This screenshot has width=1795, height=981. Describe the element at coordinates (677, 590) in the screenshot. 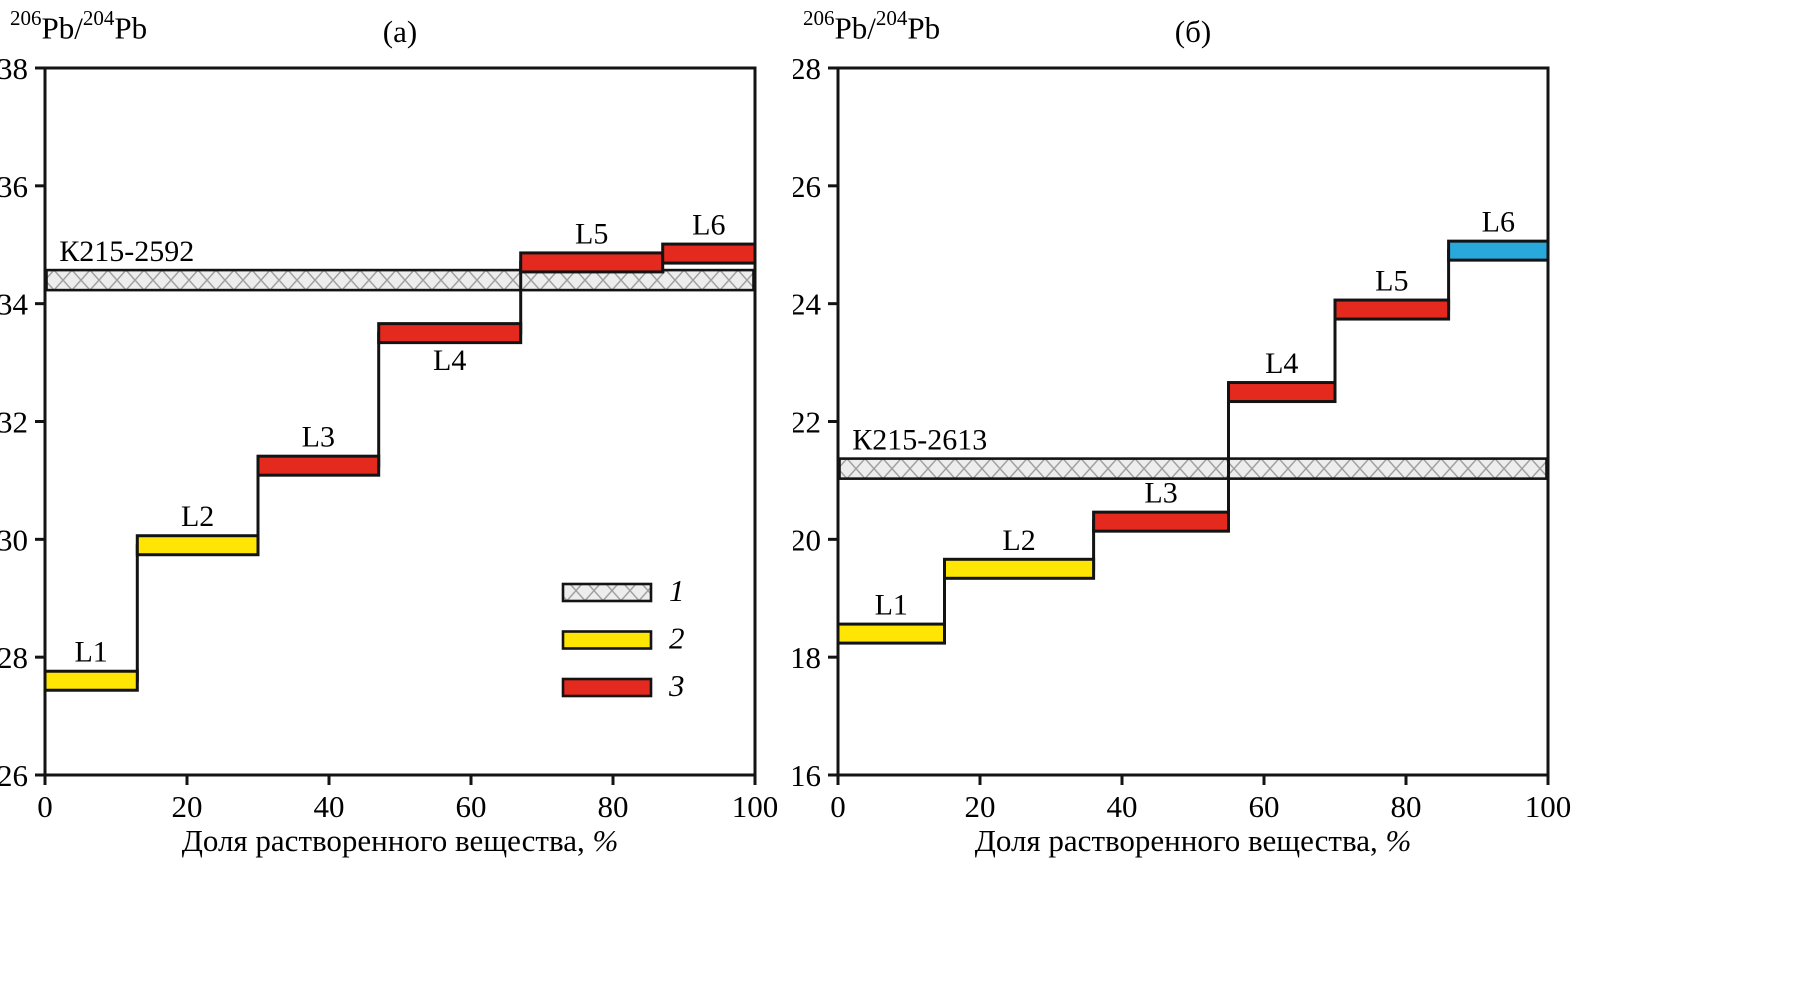

I see `legend-label-1: 1` at that location.